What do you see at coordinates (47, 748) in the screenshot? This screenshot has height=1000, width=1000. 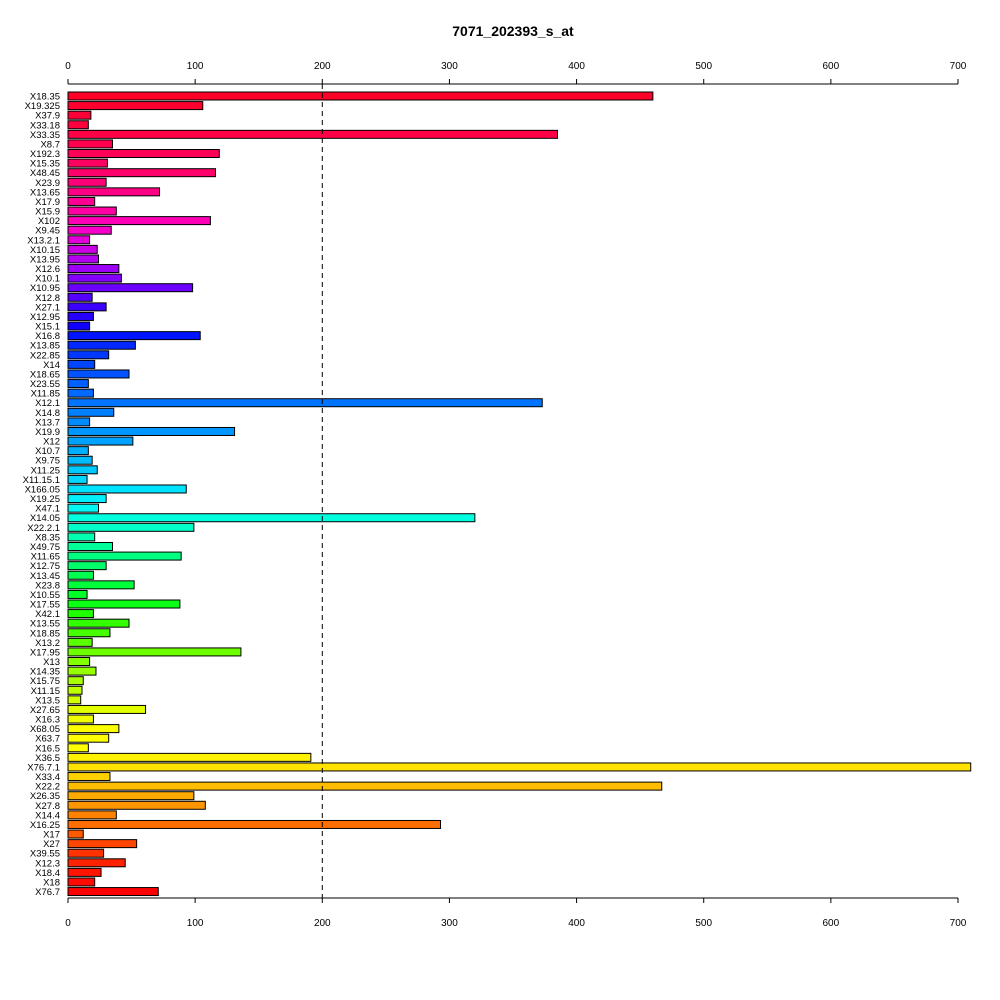 I see `category-label: X16.5` at bounding box center [47, 748].